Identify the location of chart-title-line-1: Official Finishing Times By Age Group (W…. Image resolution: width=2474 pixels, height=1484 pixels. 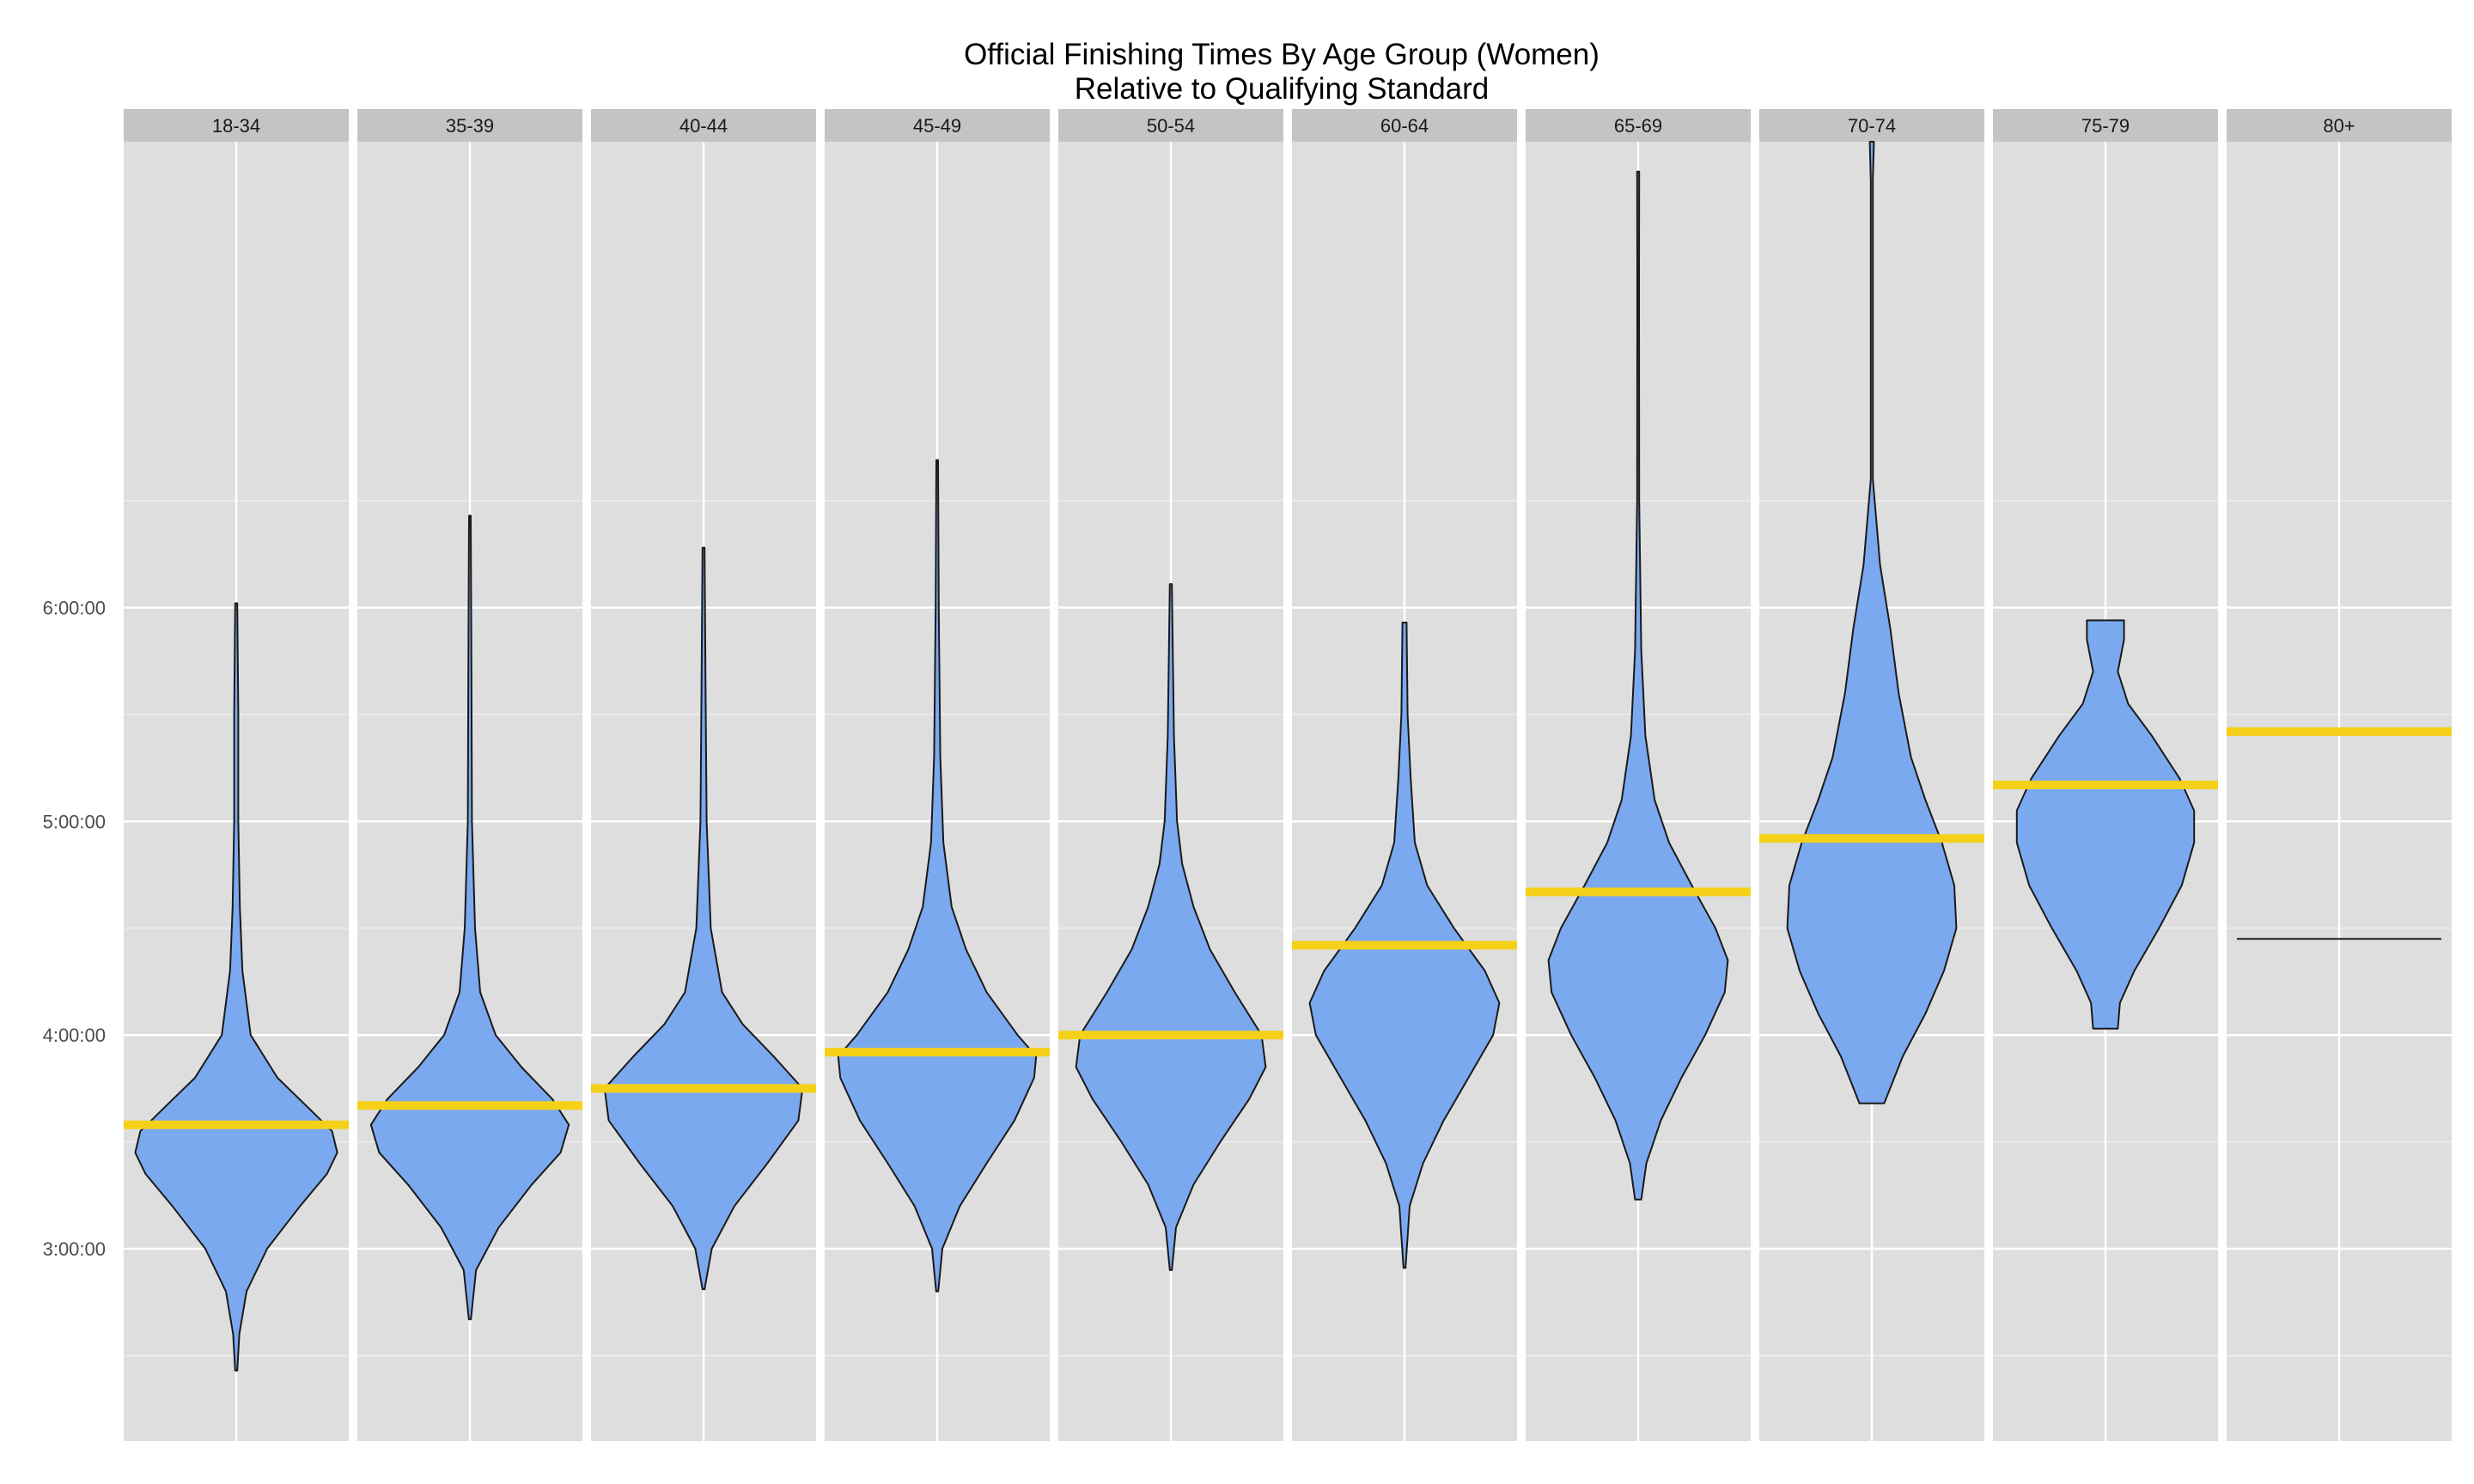
(1282, 54).